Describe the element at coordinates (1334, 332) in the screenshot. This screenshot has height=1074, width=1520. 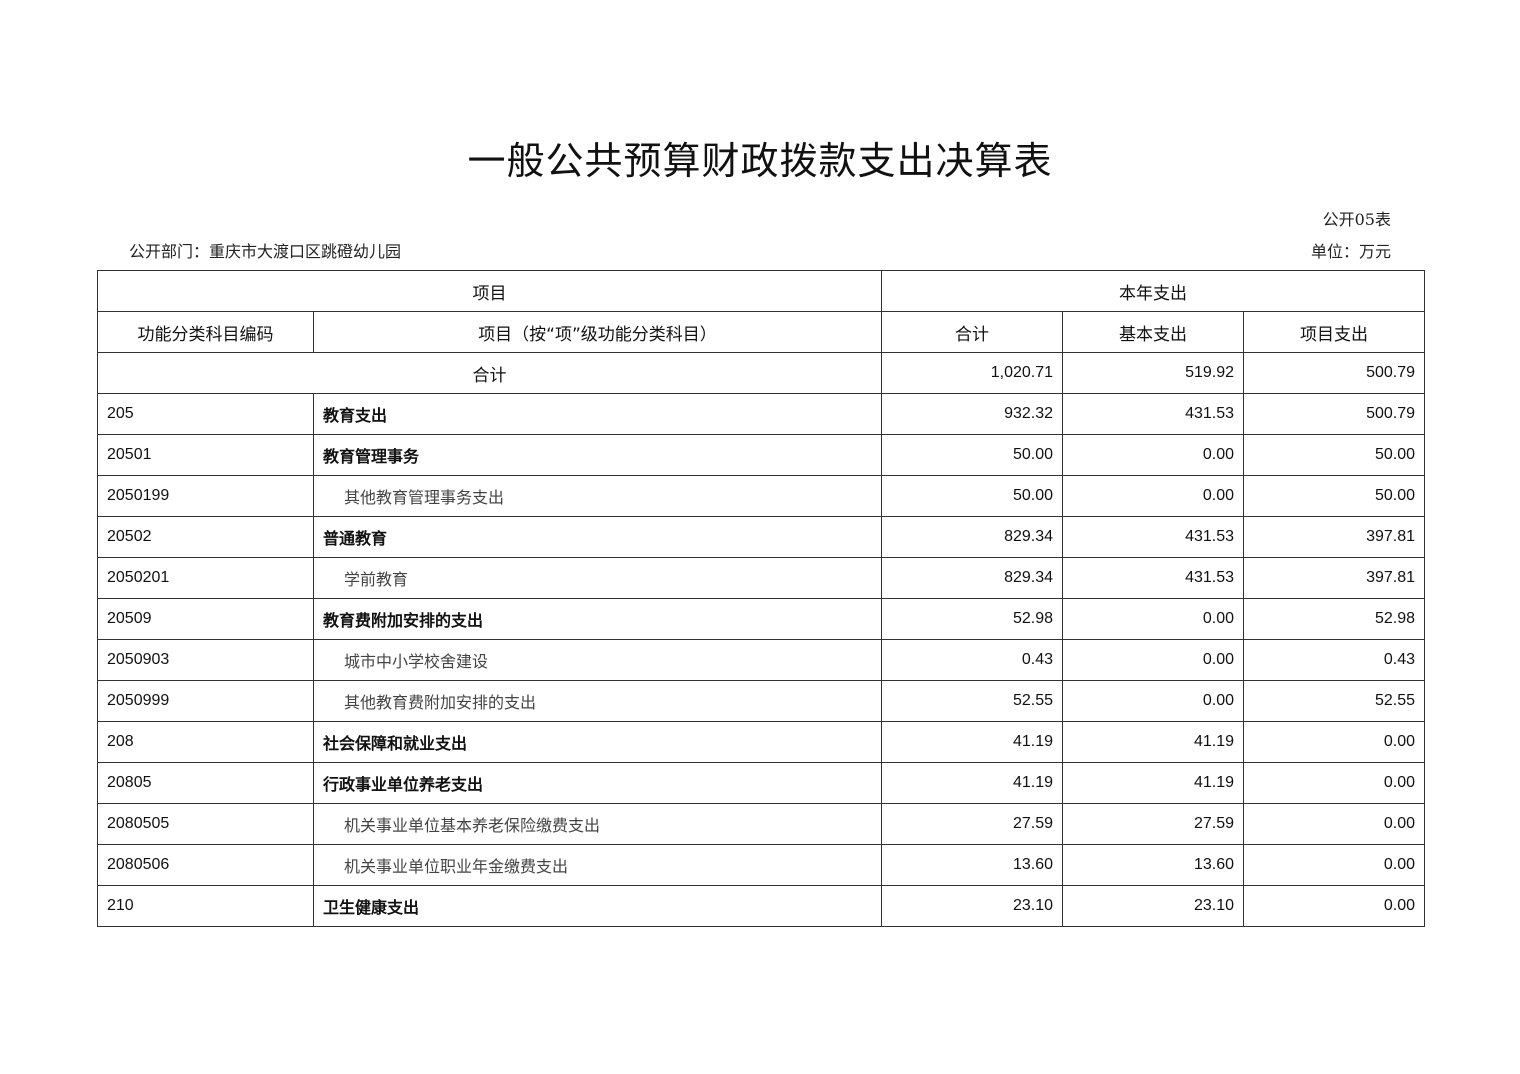
I see `header-project: 项目支出` at that location.